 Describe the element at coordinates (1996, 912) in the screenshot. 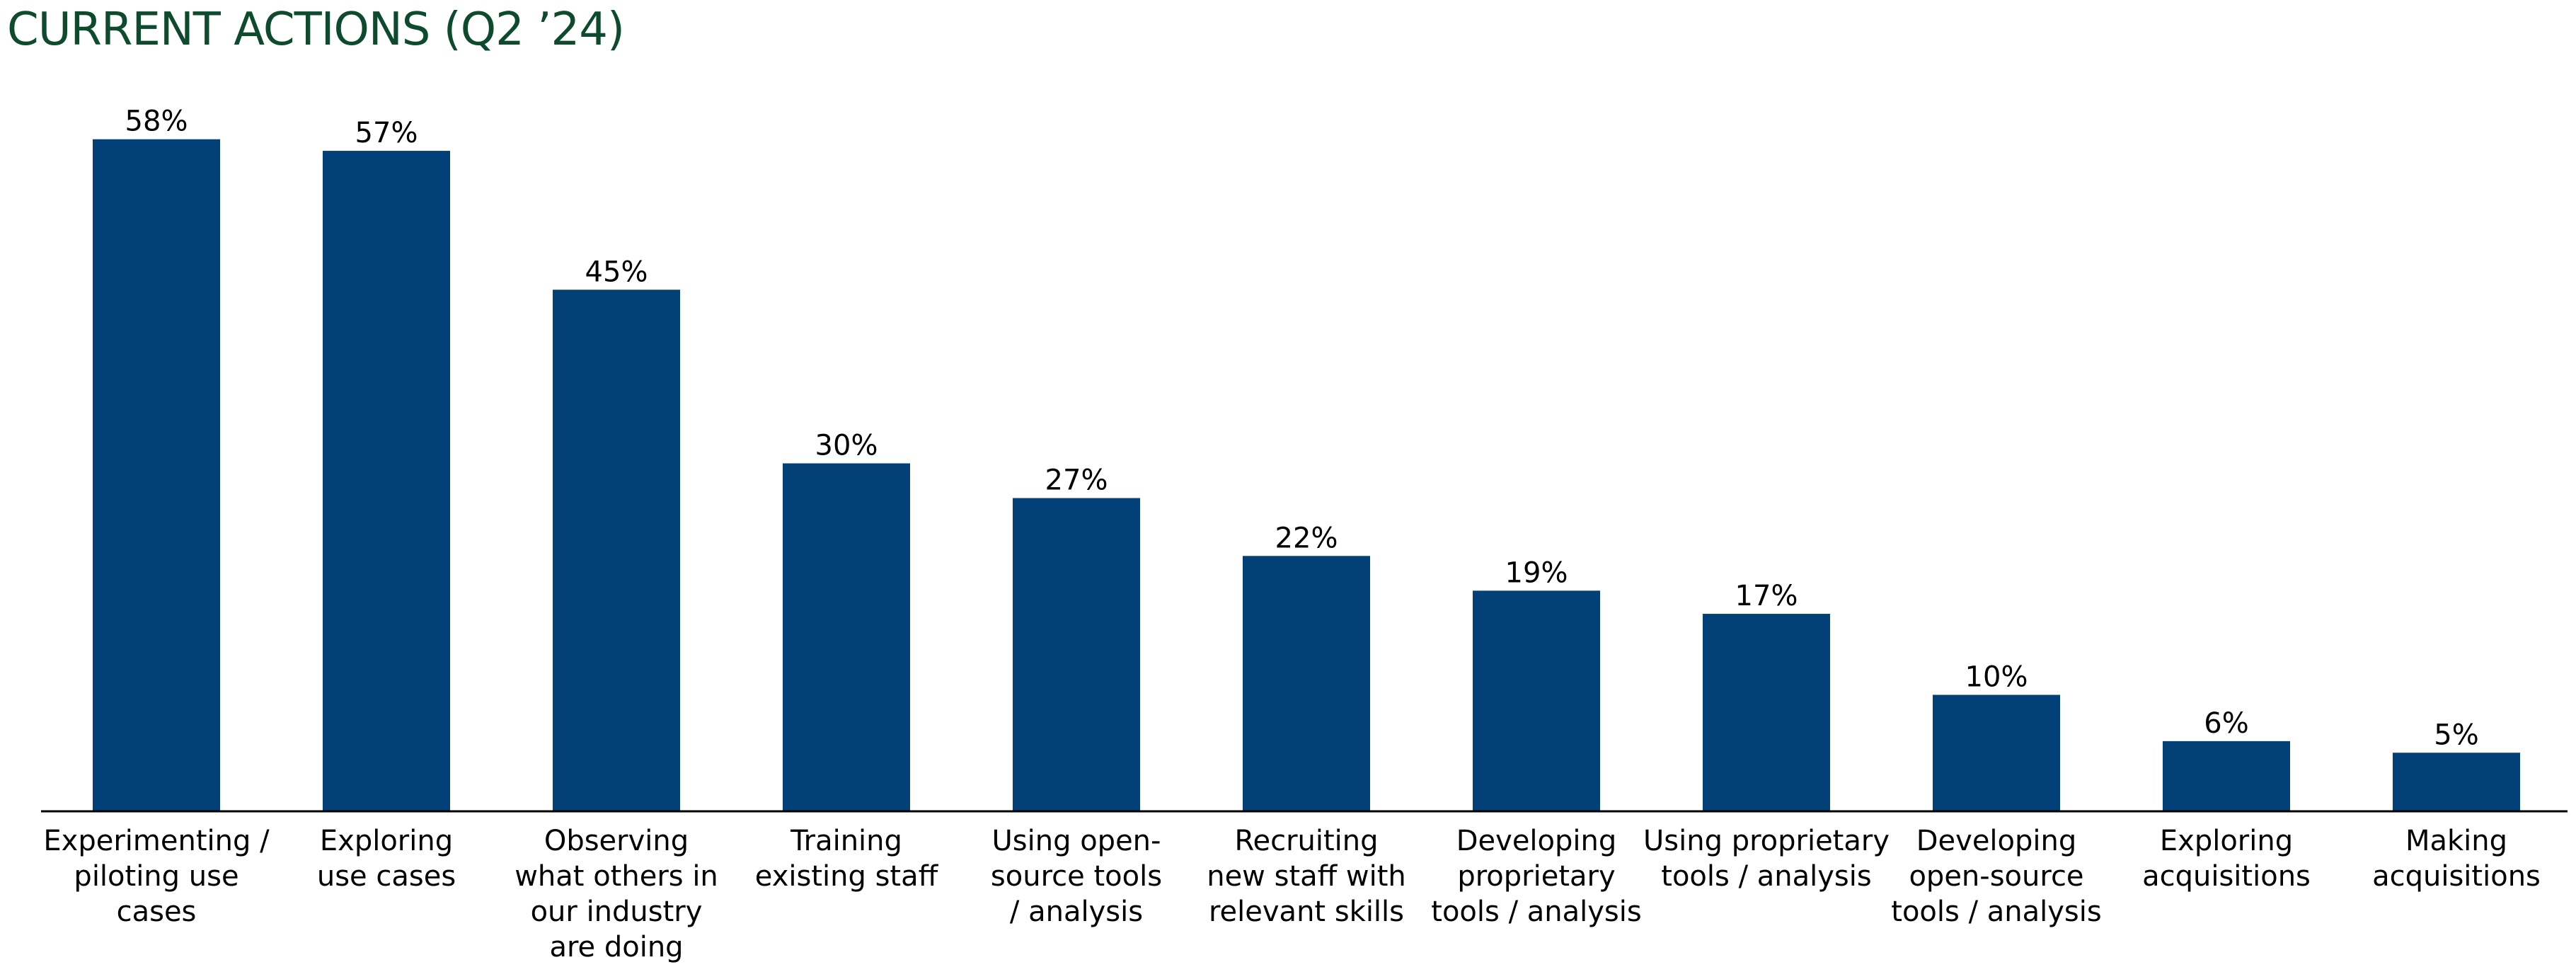

I see `category-label-8-line-2: tools / analysis` at that location.